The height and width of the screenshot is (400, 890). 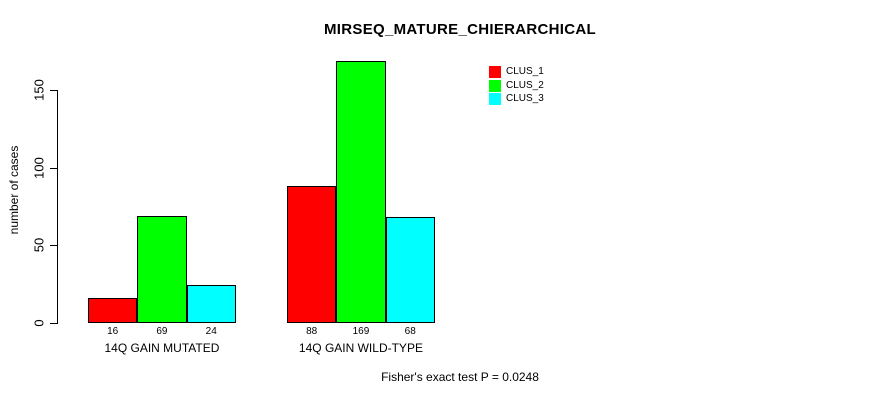 I want to click on bar-value-label: 69, so click(x=162, y=331).